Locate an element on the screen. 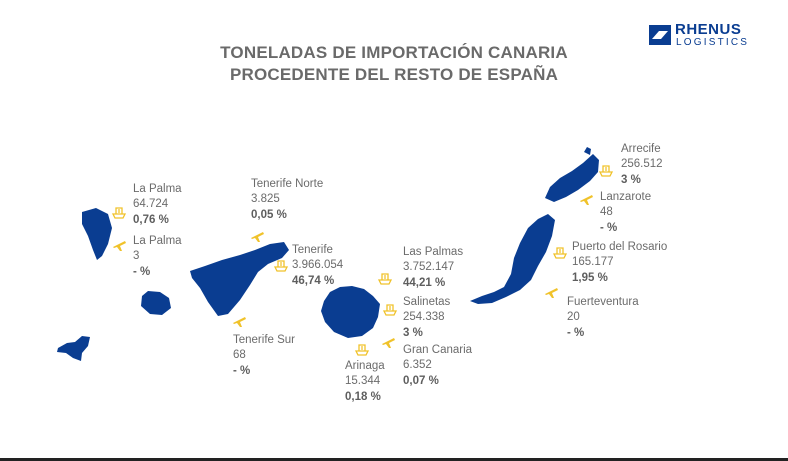 The image size is (788, 461). island-tenerife is located at coordinates (239, 279).